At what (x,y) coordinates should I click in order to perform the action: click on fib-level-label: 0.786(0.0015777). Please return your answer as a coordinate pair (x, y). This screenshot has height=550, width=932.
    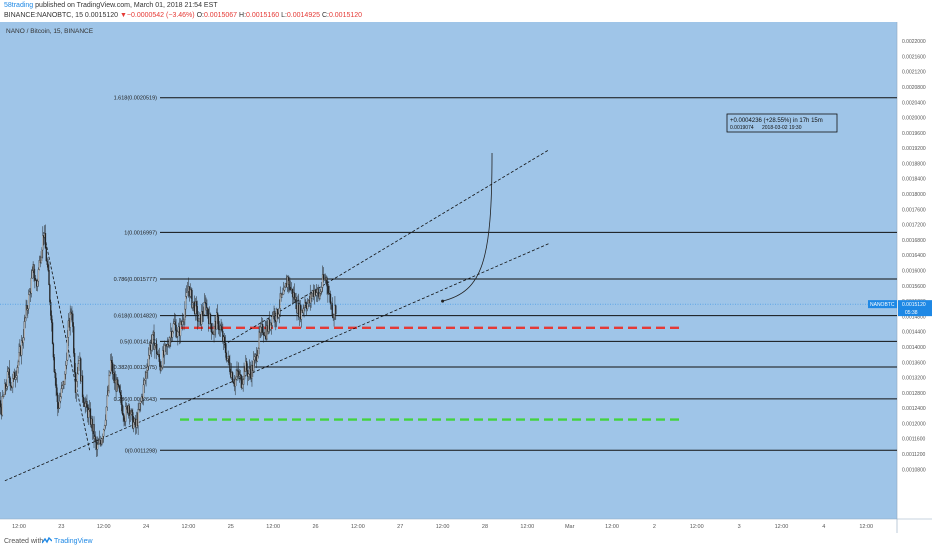
    Looking at the image, I should click on (136, 280).